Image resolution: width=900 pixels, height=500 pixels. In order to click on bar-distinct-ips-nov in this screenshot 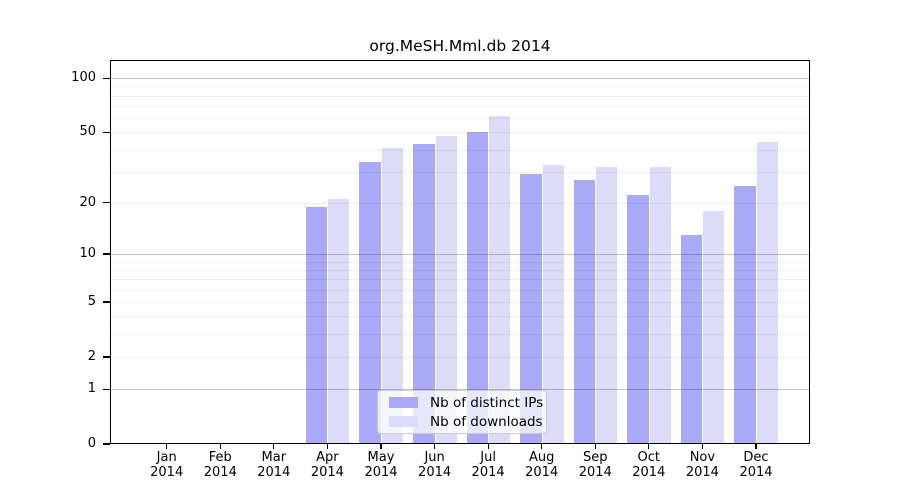, I will do `click(691, 339)`.